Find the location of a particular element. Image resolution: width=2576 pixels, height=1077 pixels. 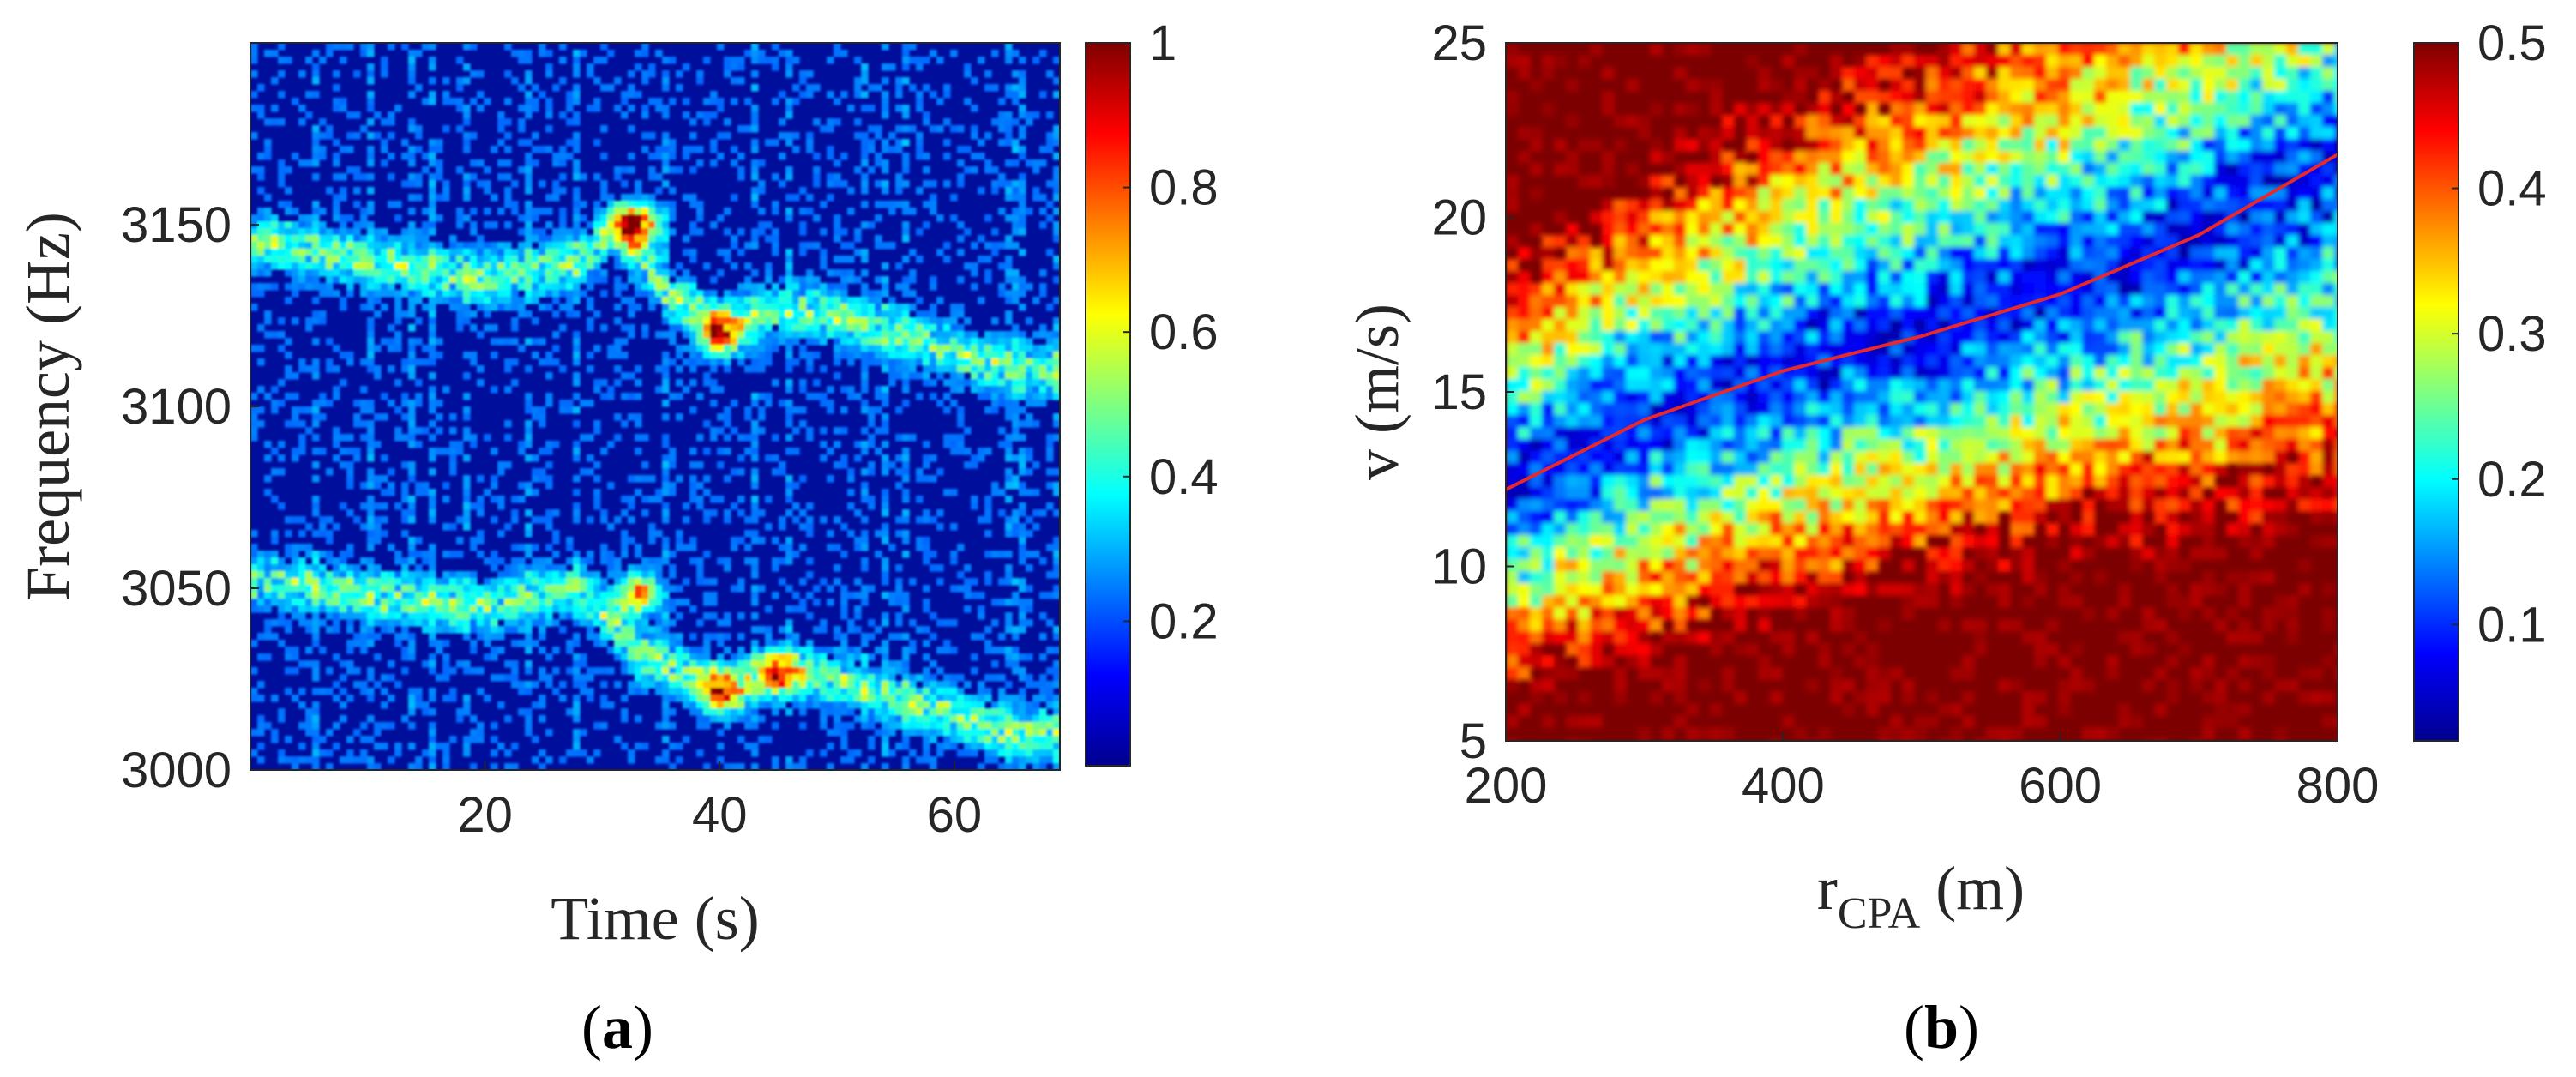

y-a-tick-label: 3000 is located at coordinates (177, 770).